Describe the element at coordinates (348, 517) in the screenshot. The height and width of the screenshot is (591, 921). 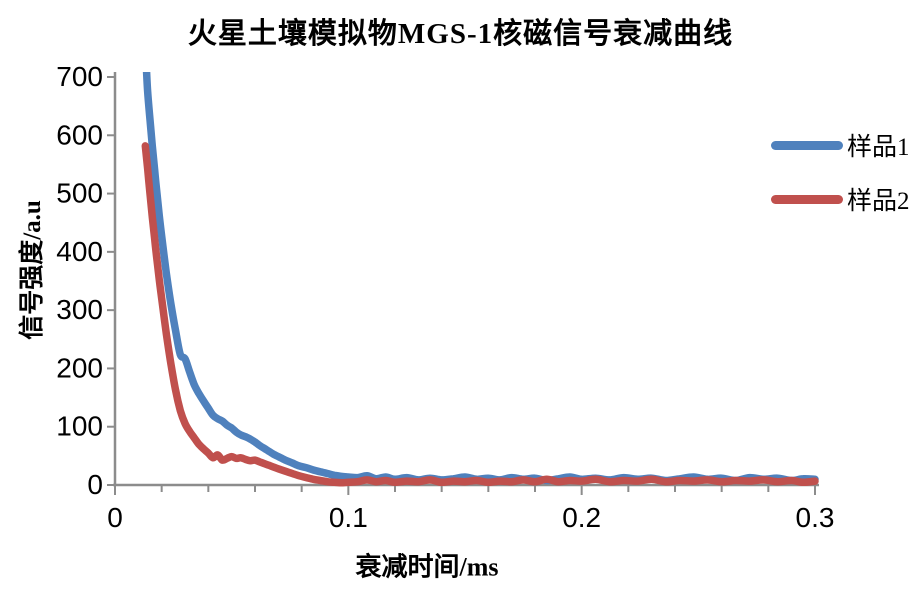
I see `x-tick-label: 0.1` at that location.